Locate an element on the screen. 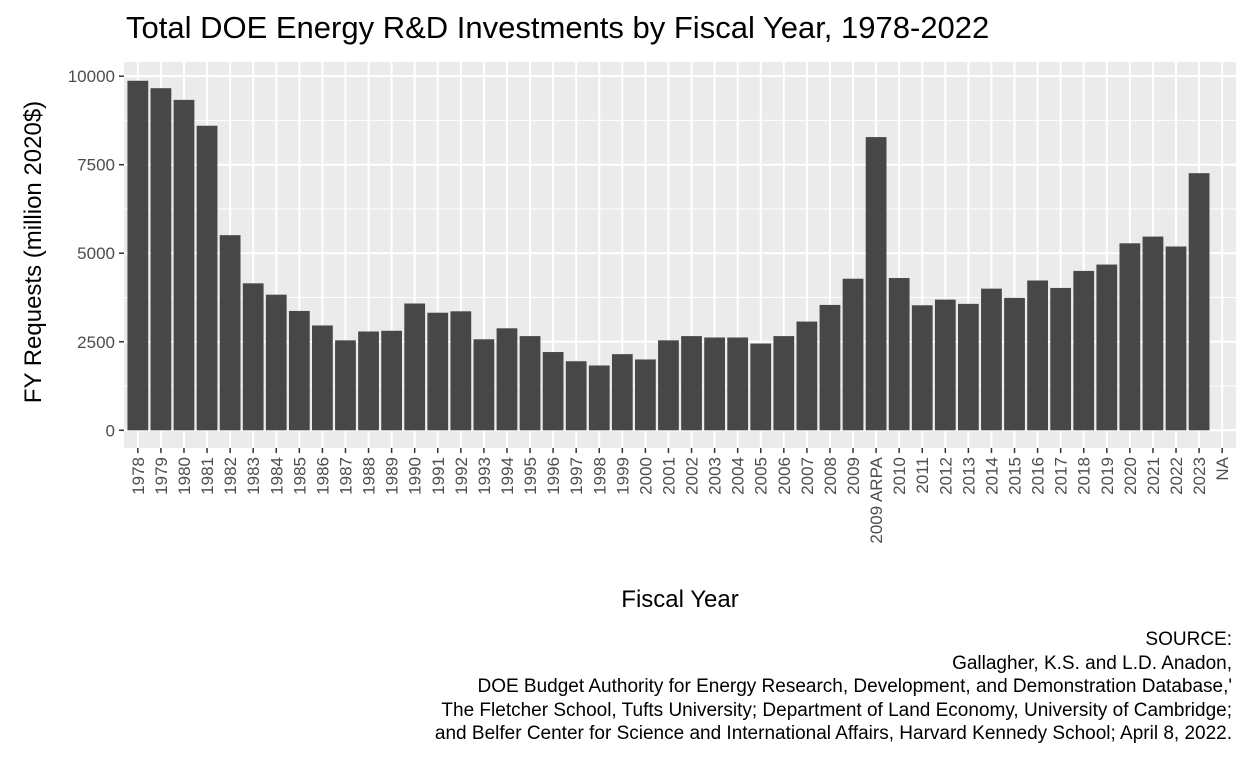 The width and height of the screenshot is (1248, 768). x-tick-label: 2022 is located at coordinates (1176, 476).